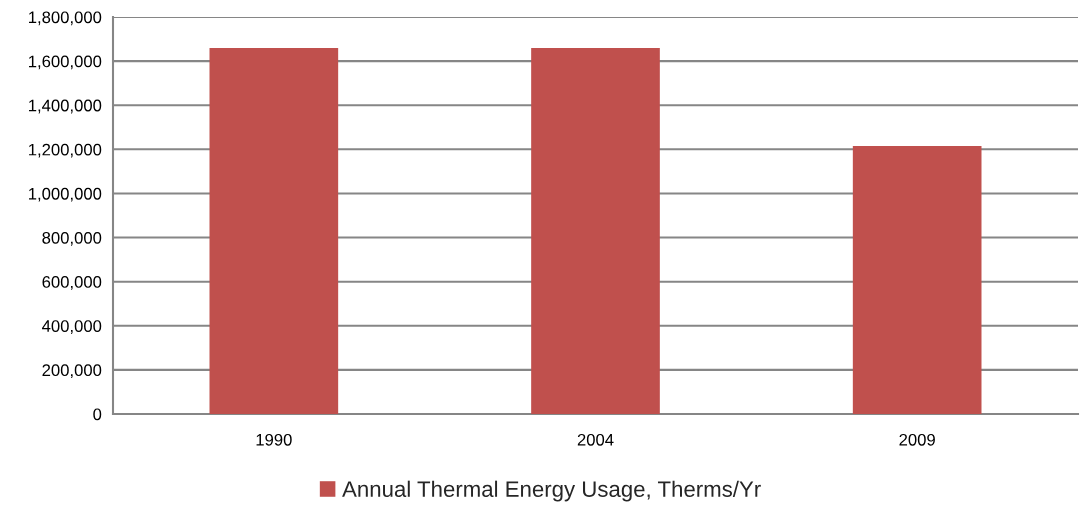  Describe the element at coordinates (65, 18) in the screenshot. I see `y-tick-label: 1,800,000` at that location.